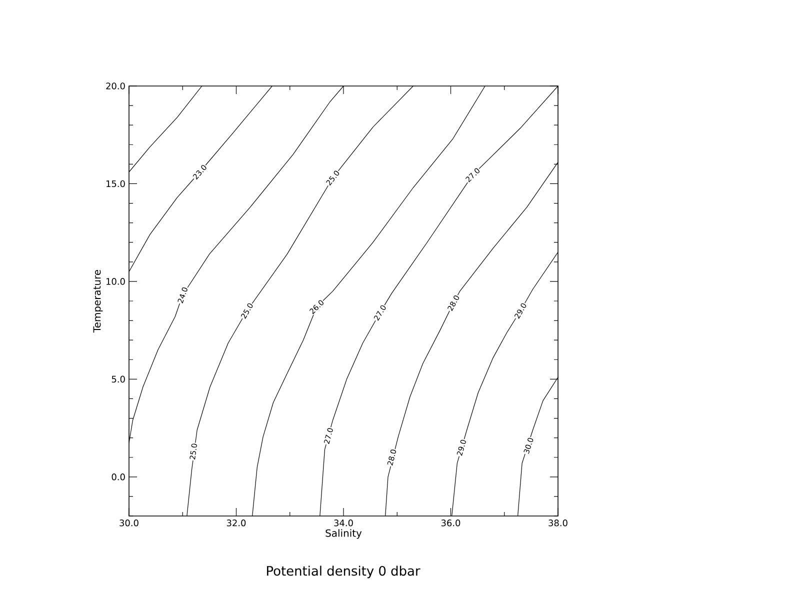 The width and height of the screenshot is (792, 612). What do you see at coordinates (115, 184) in the screenshot?
I see `y-tick-label: 15.0` at bounding box center [115, 184].